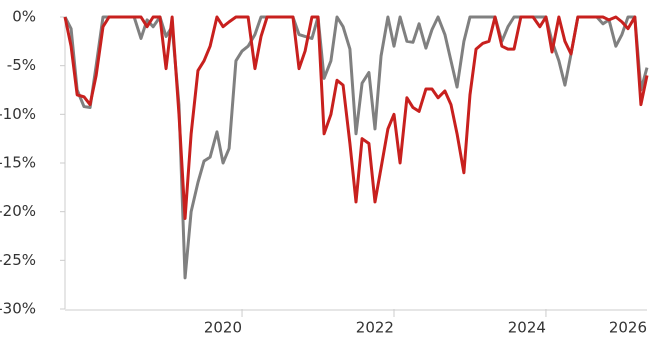  I want to click on y-tick-label: -10%, so click(18, 114).